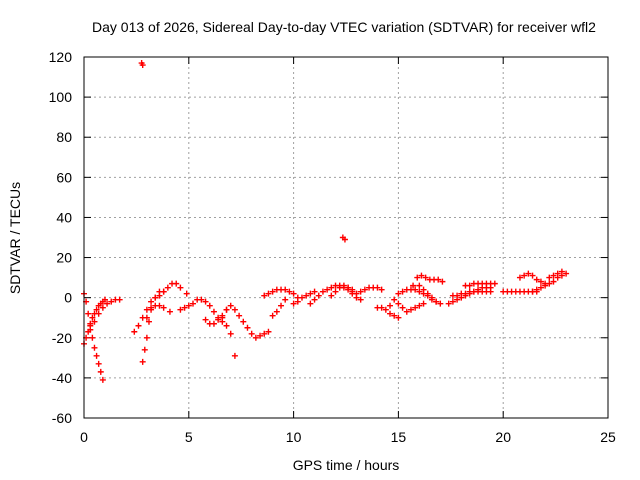 The image size is (640, 480). What do you see at coordinates (62, 338) in the screenshot?
I see `y-tick-label: -20` at bounding box center [62, 338].